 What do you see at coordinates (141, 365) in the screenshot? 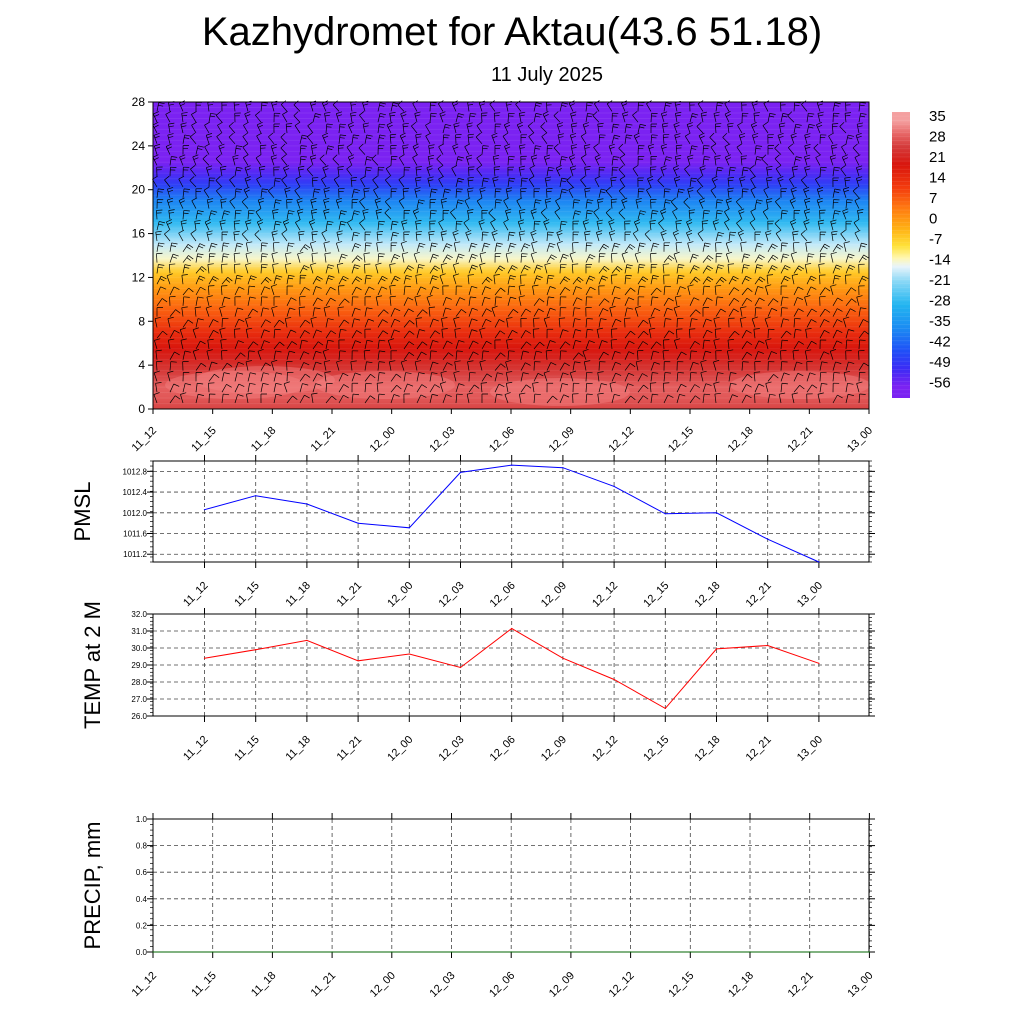
I see `y-tick-label: 4` at bounding box center [141, 365].